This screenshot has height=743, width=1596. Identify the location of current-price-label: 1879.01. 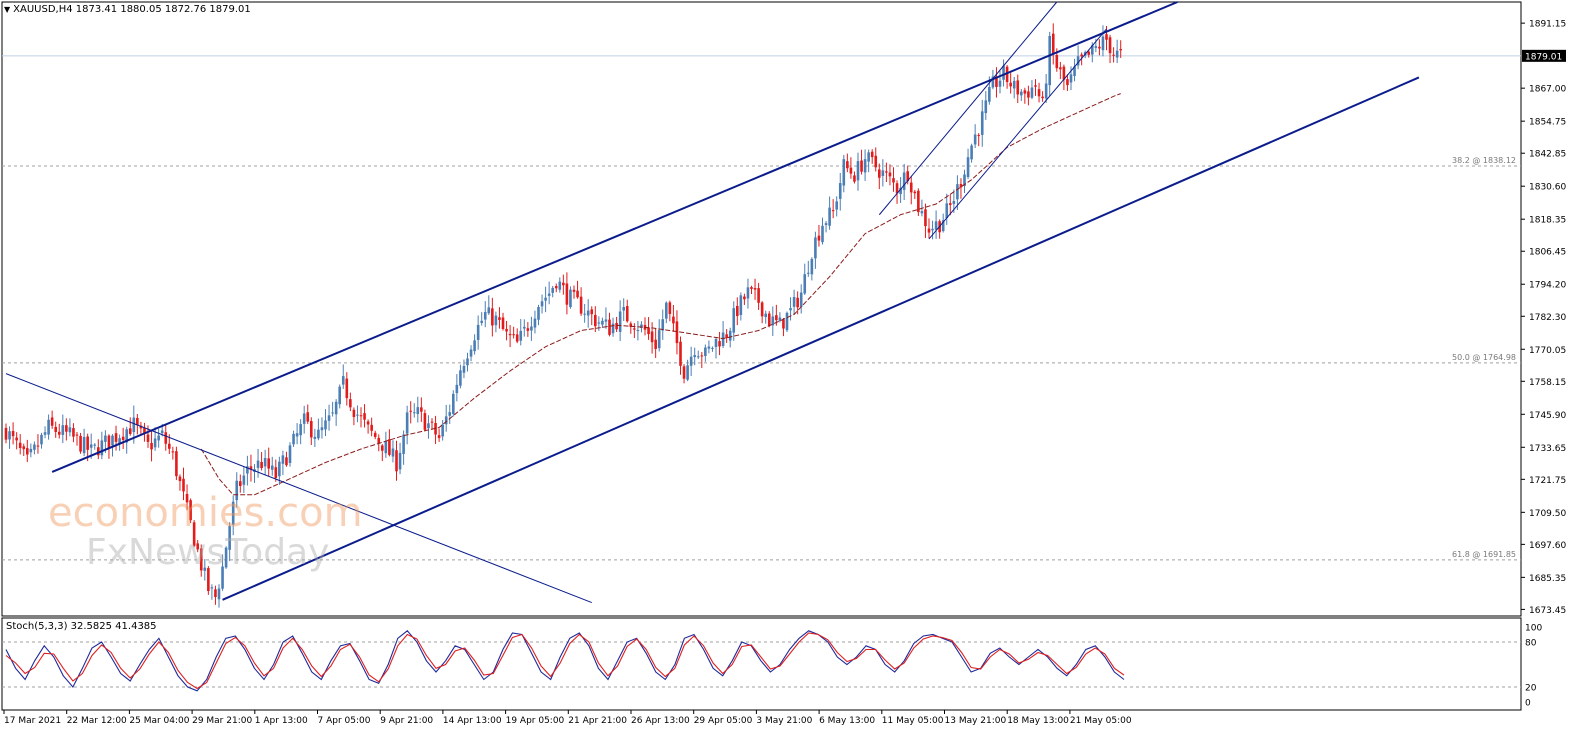
(1543, 57).